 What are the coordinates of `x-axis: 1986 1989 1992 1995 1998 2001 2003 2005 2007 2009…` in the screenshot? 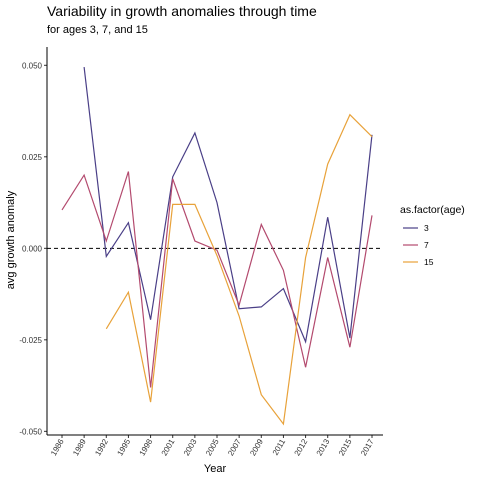 It's located at (212, 446).